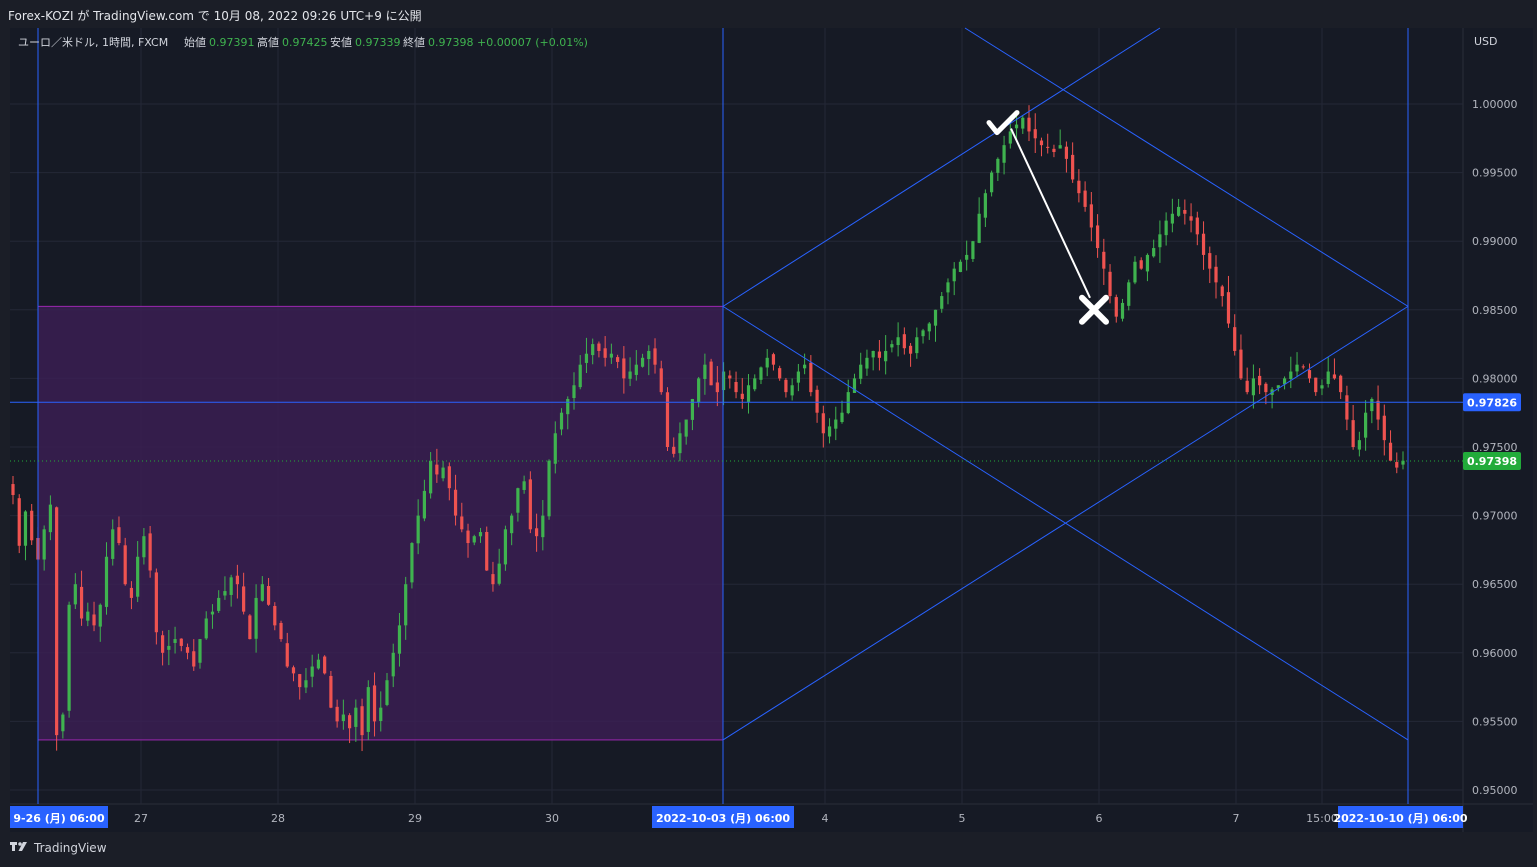 The image size is (1537, 867). Describe the element at coordinates (723, 818) in the screenshot. I see `time-badge-mid: 2022-10-03 (月) 06:00` at that location.